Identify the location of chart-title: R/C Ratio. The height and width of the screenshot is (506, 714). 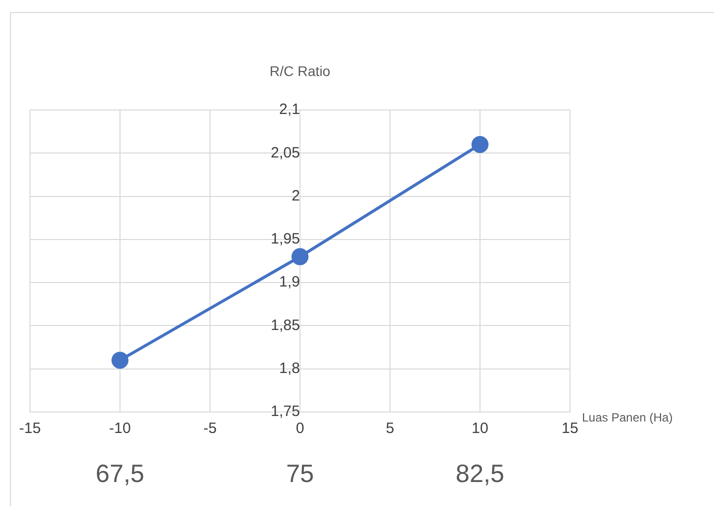
(300, 70).